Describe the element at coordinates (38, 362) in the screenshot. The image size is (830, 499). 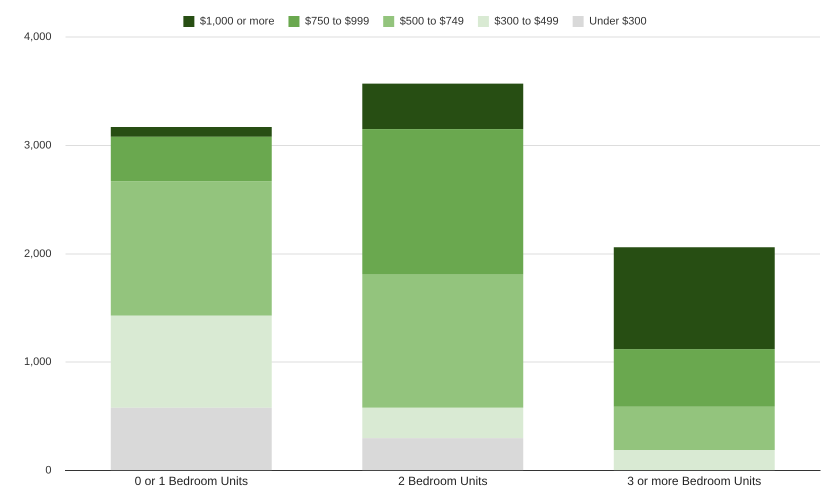
I see `y-tick-label: 1,000` at that location.